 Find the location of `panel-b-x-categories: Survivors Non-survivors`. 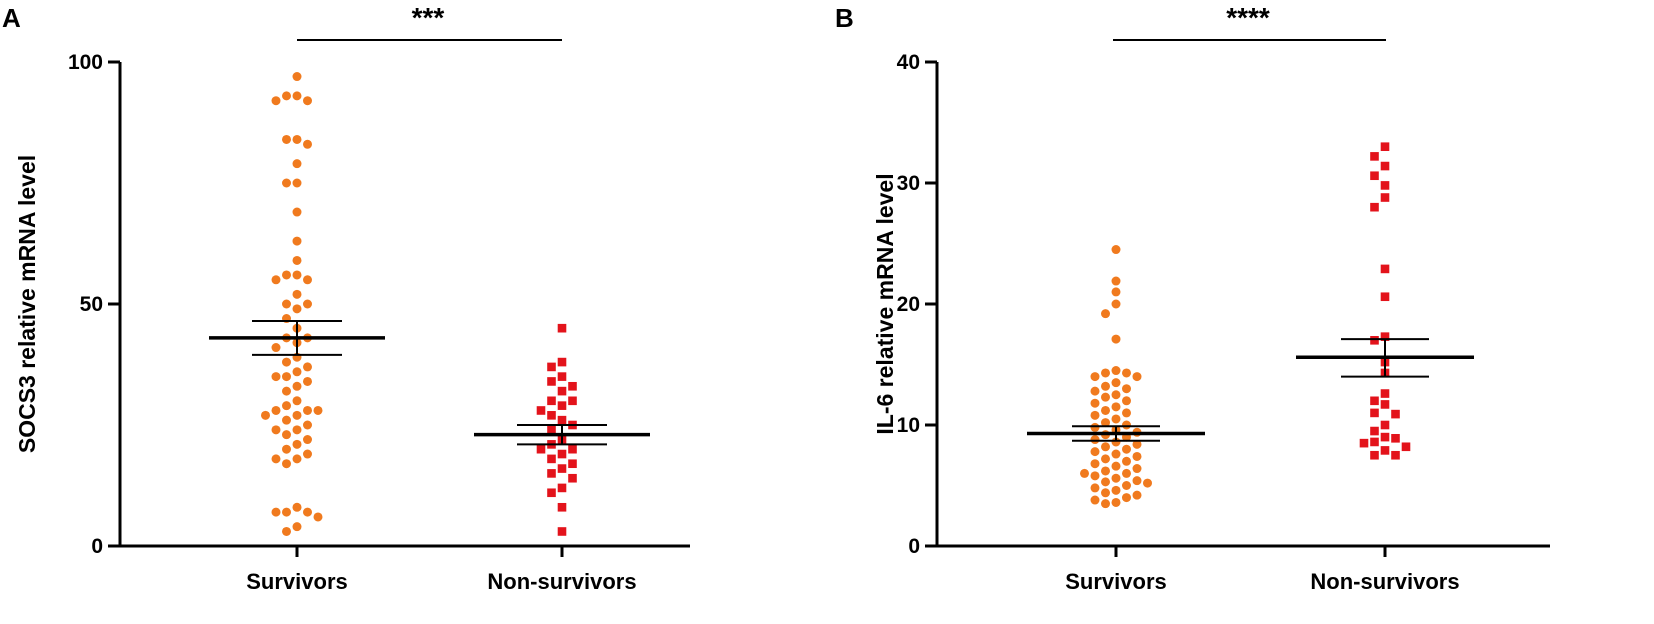

panel-b-x-categories: Survivors Non-survivors is located at coordinates (1262, 570).